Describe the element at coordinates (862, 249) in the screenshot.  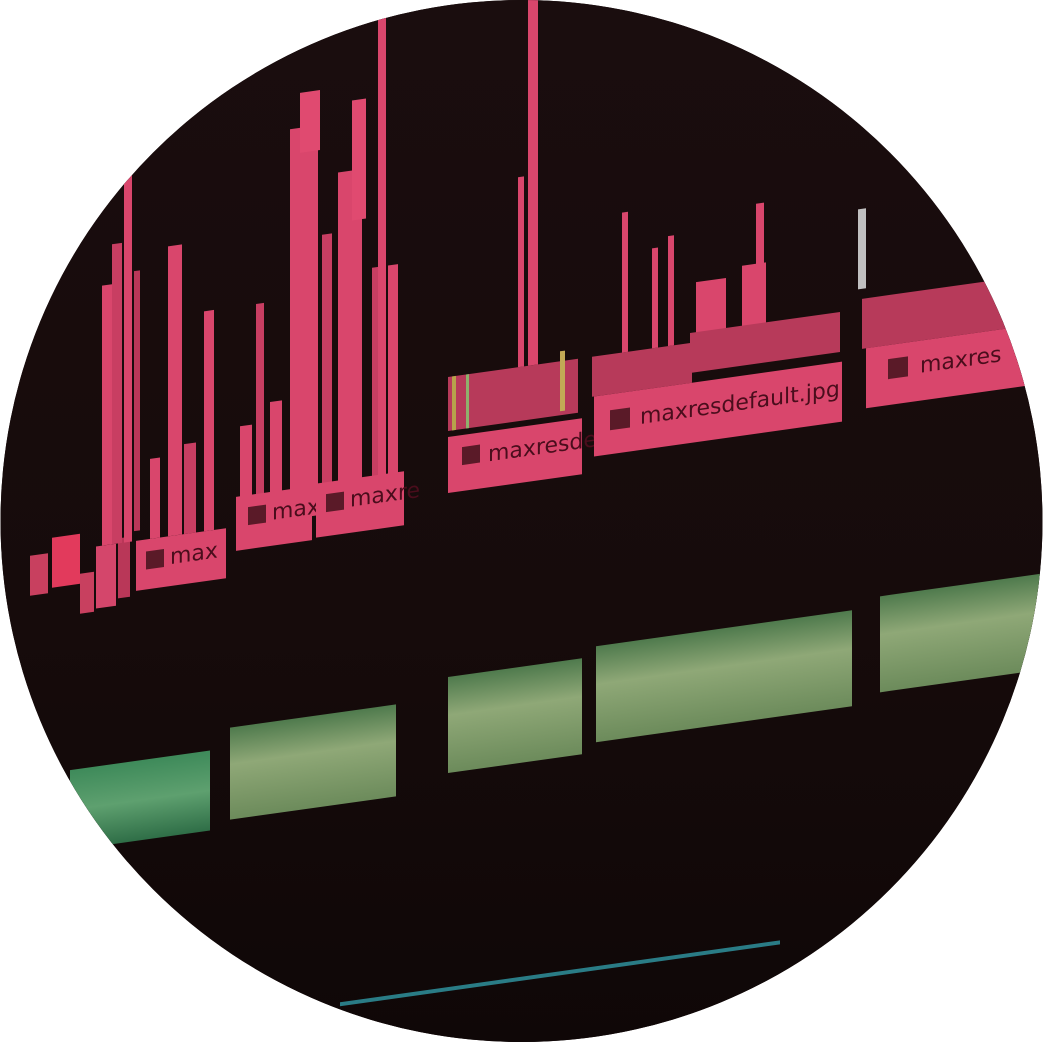
I see `video-marker` at that location.